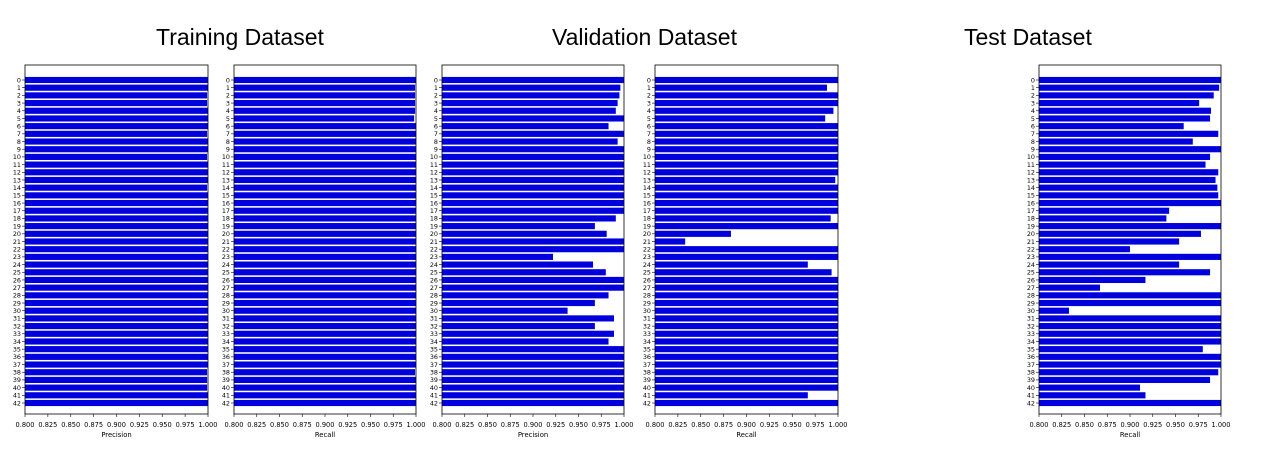 Image resolution: width=1262 pixels, height=460 pixels. What do you see at coordinates (226, 296) in the screenshot?
I see `ytick-label-28: 28` at bounding box center [226, 296].